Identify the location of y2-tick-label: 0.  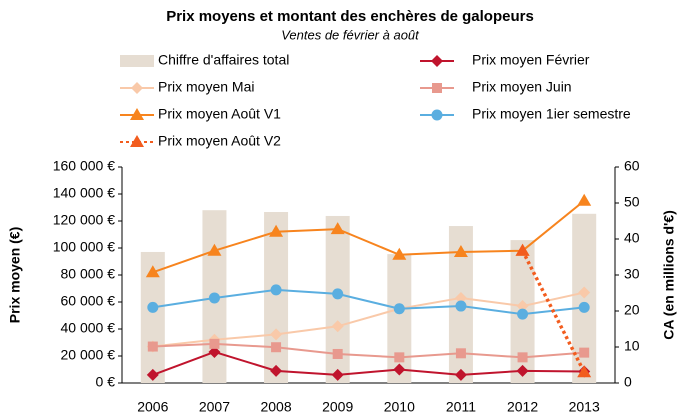
(628, 382).